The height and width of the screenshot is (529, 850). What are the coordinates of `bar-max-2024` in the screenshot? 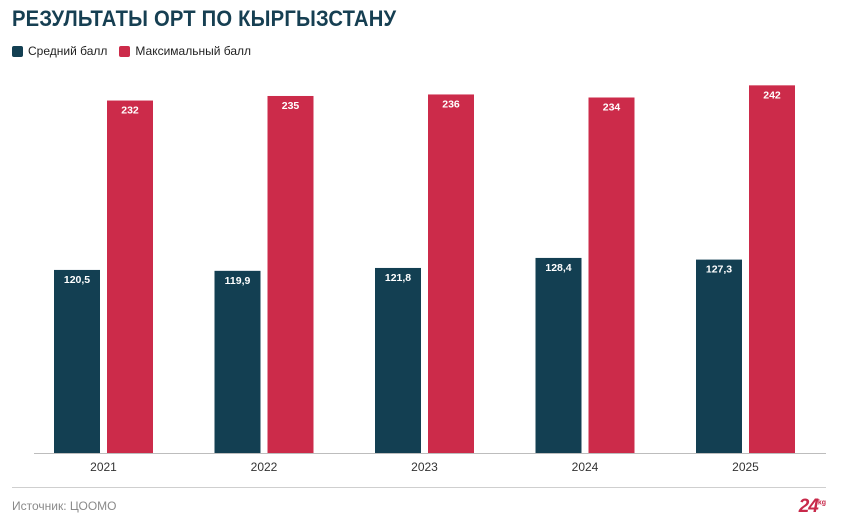 It's located at (611, 275).